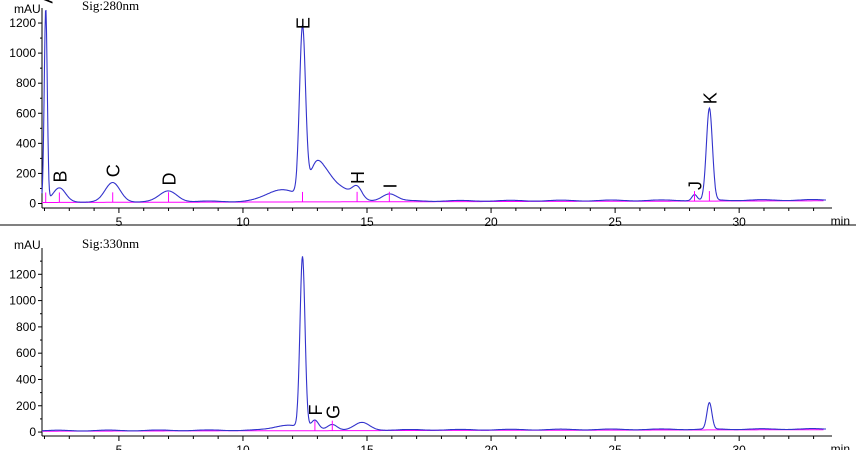 This screenshot has width=856, height=450. I want to click on peak-label-E: E, so click(304, 23).